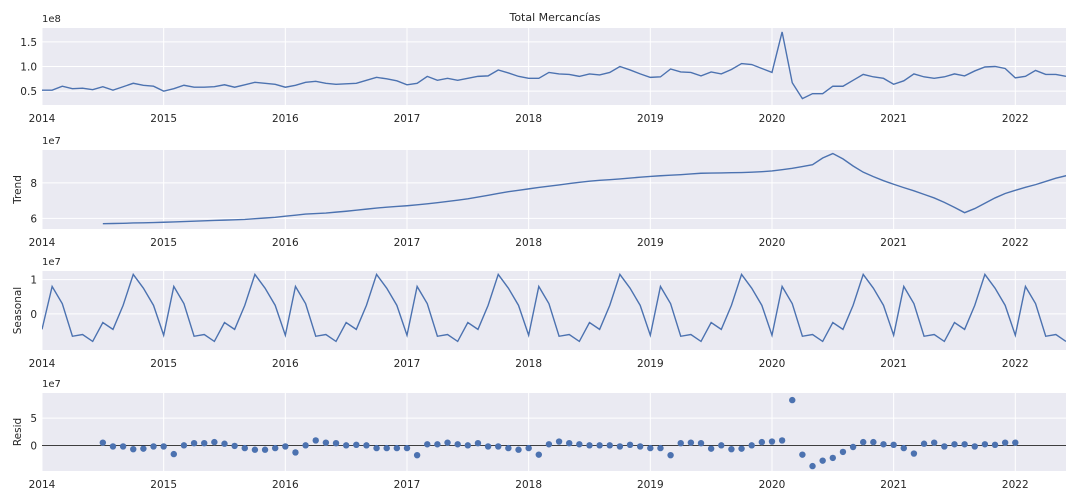  Describe the element at coordinates (554, 310) in the screenshot. I see `seasonal-plot-background` at that location.